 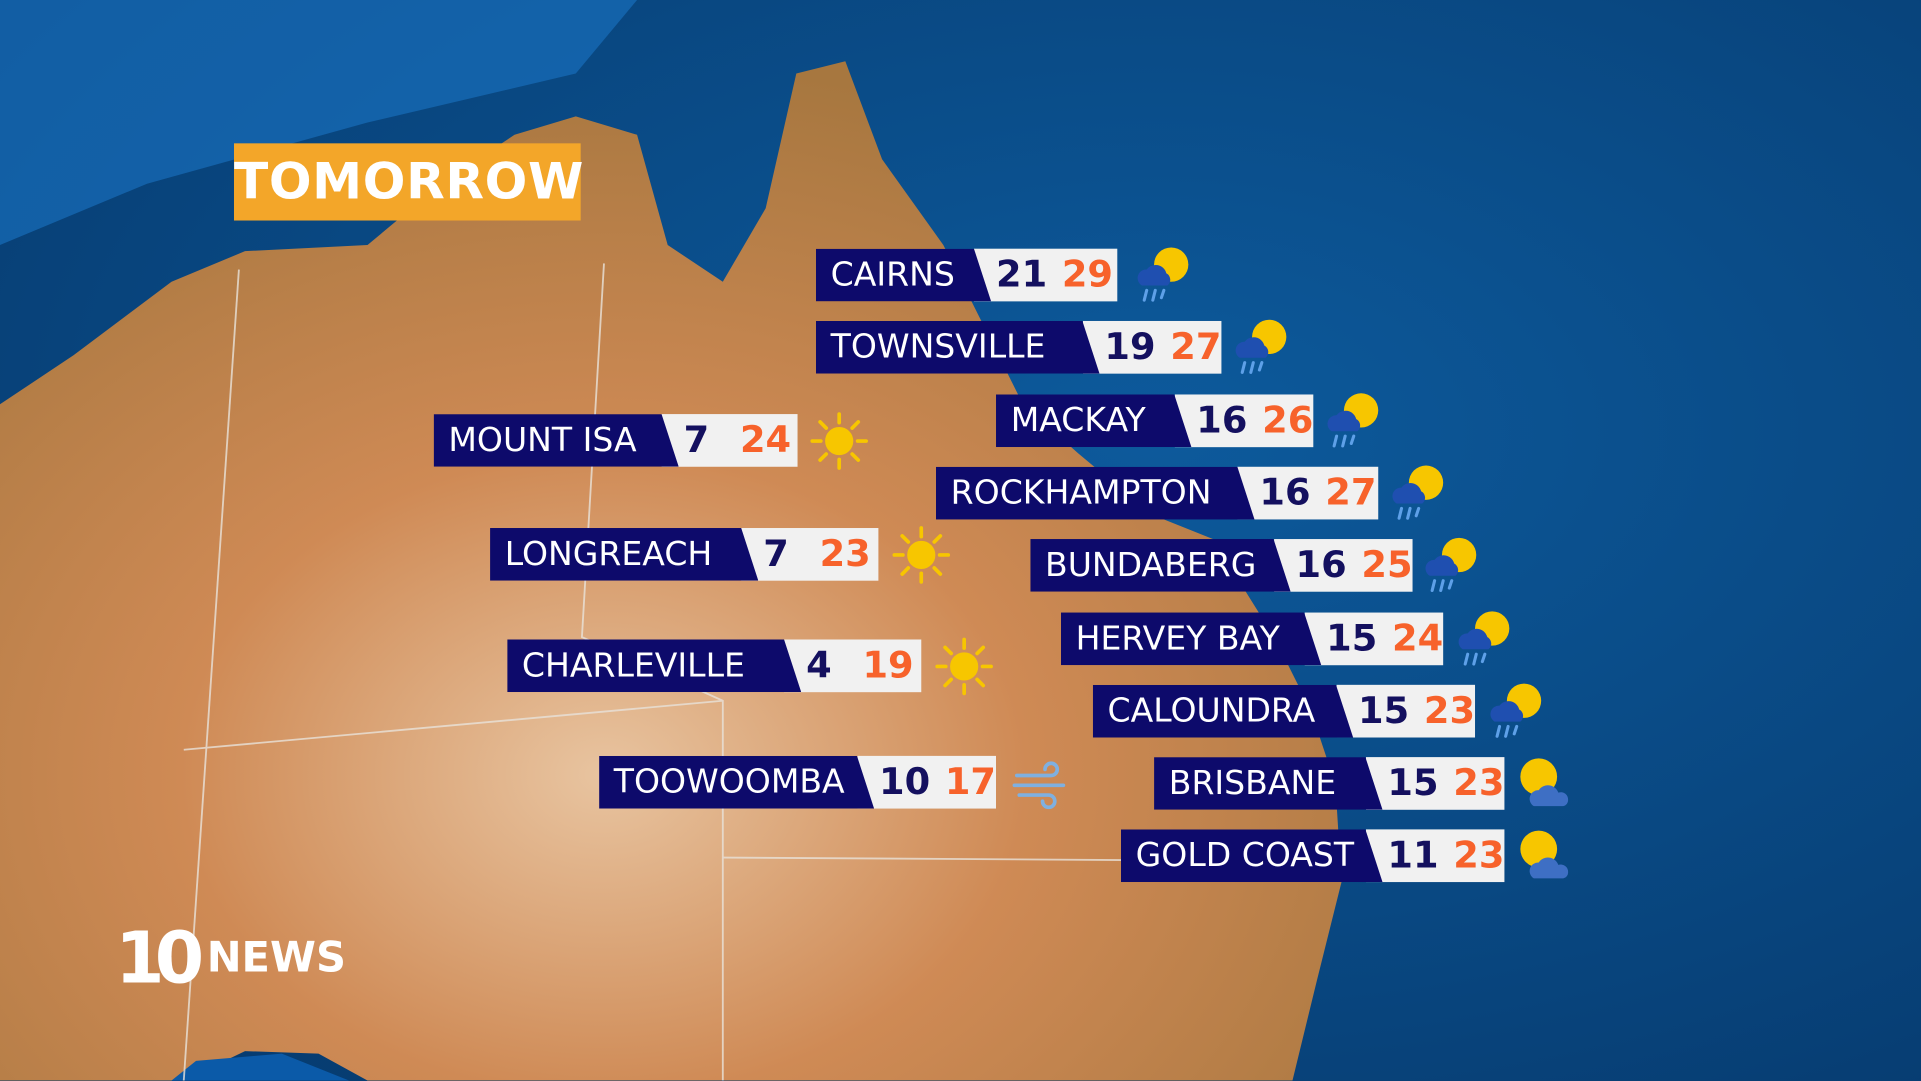 I want to click on city-name: TOOWOOMBA, so click(x=736, y=782).